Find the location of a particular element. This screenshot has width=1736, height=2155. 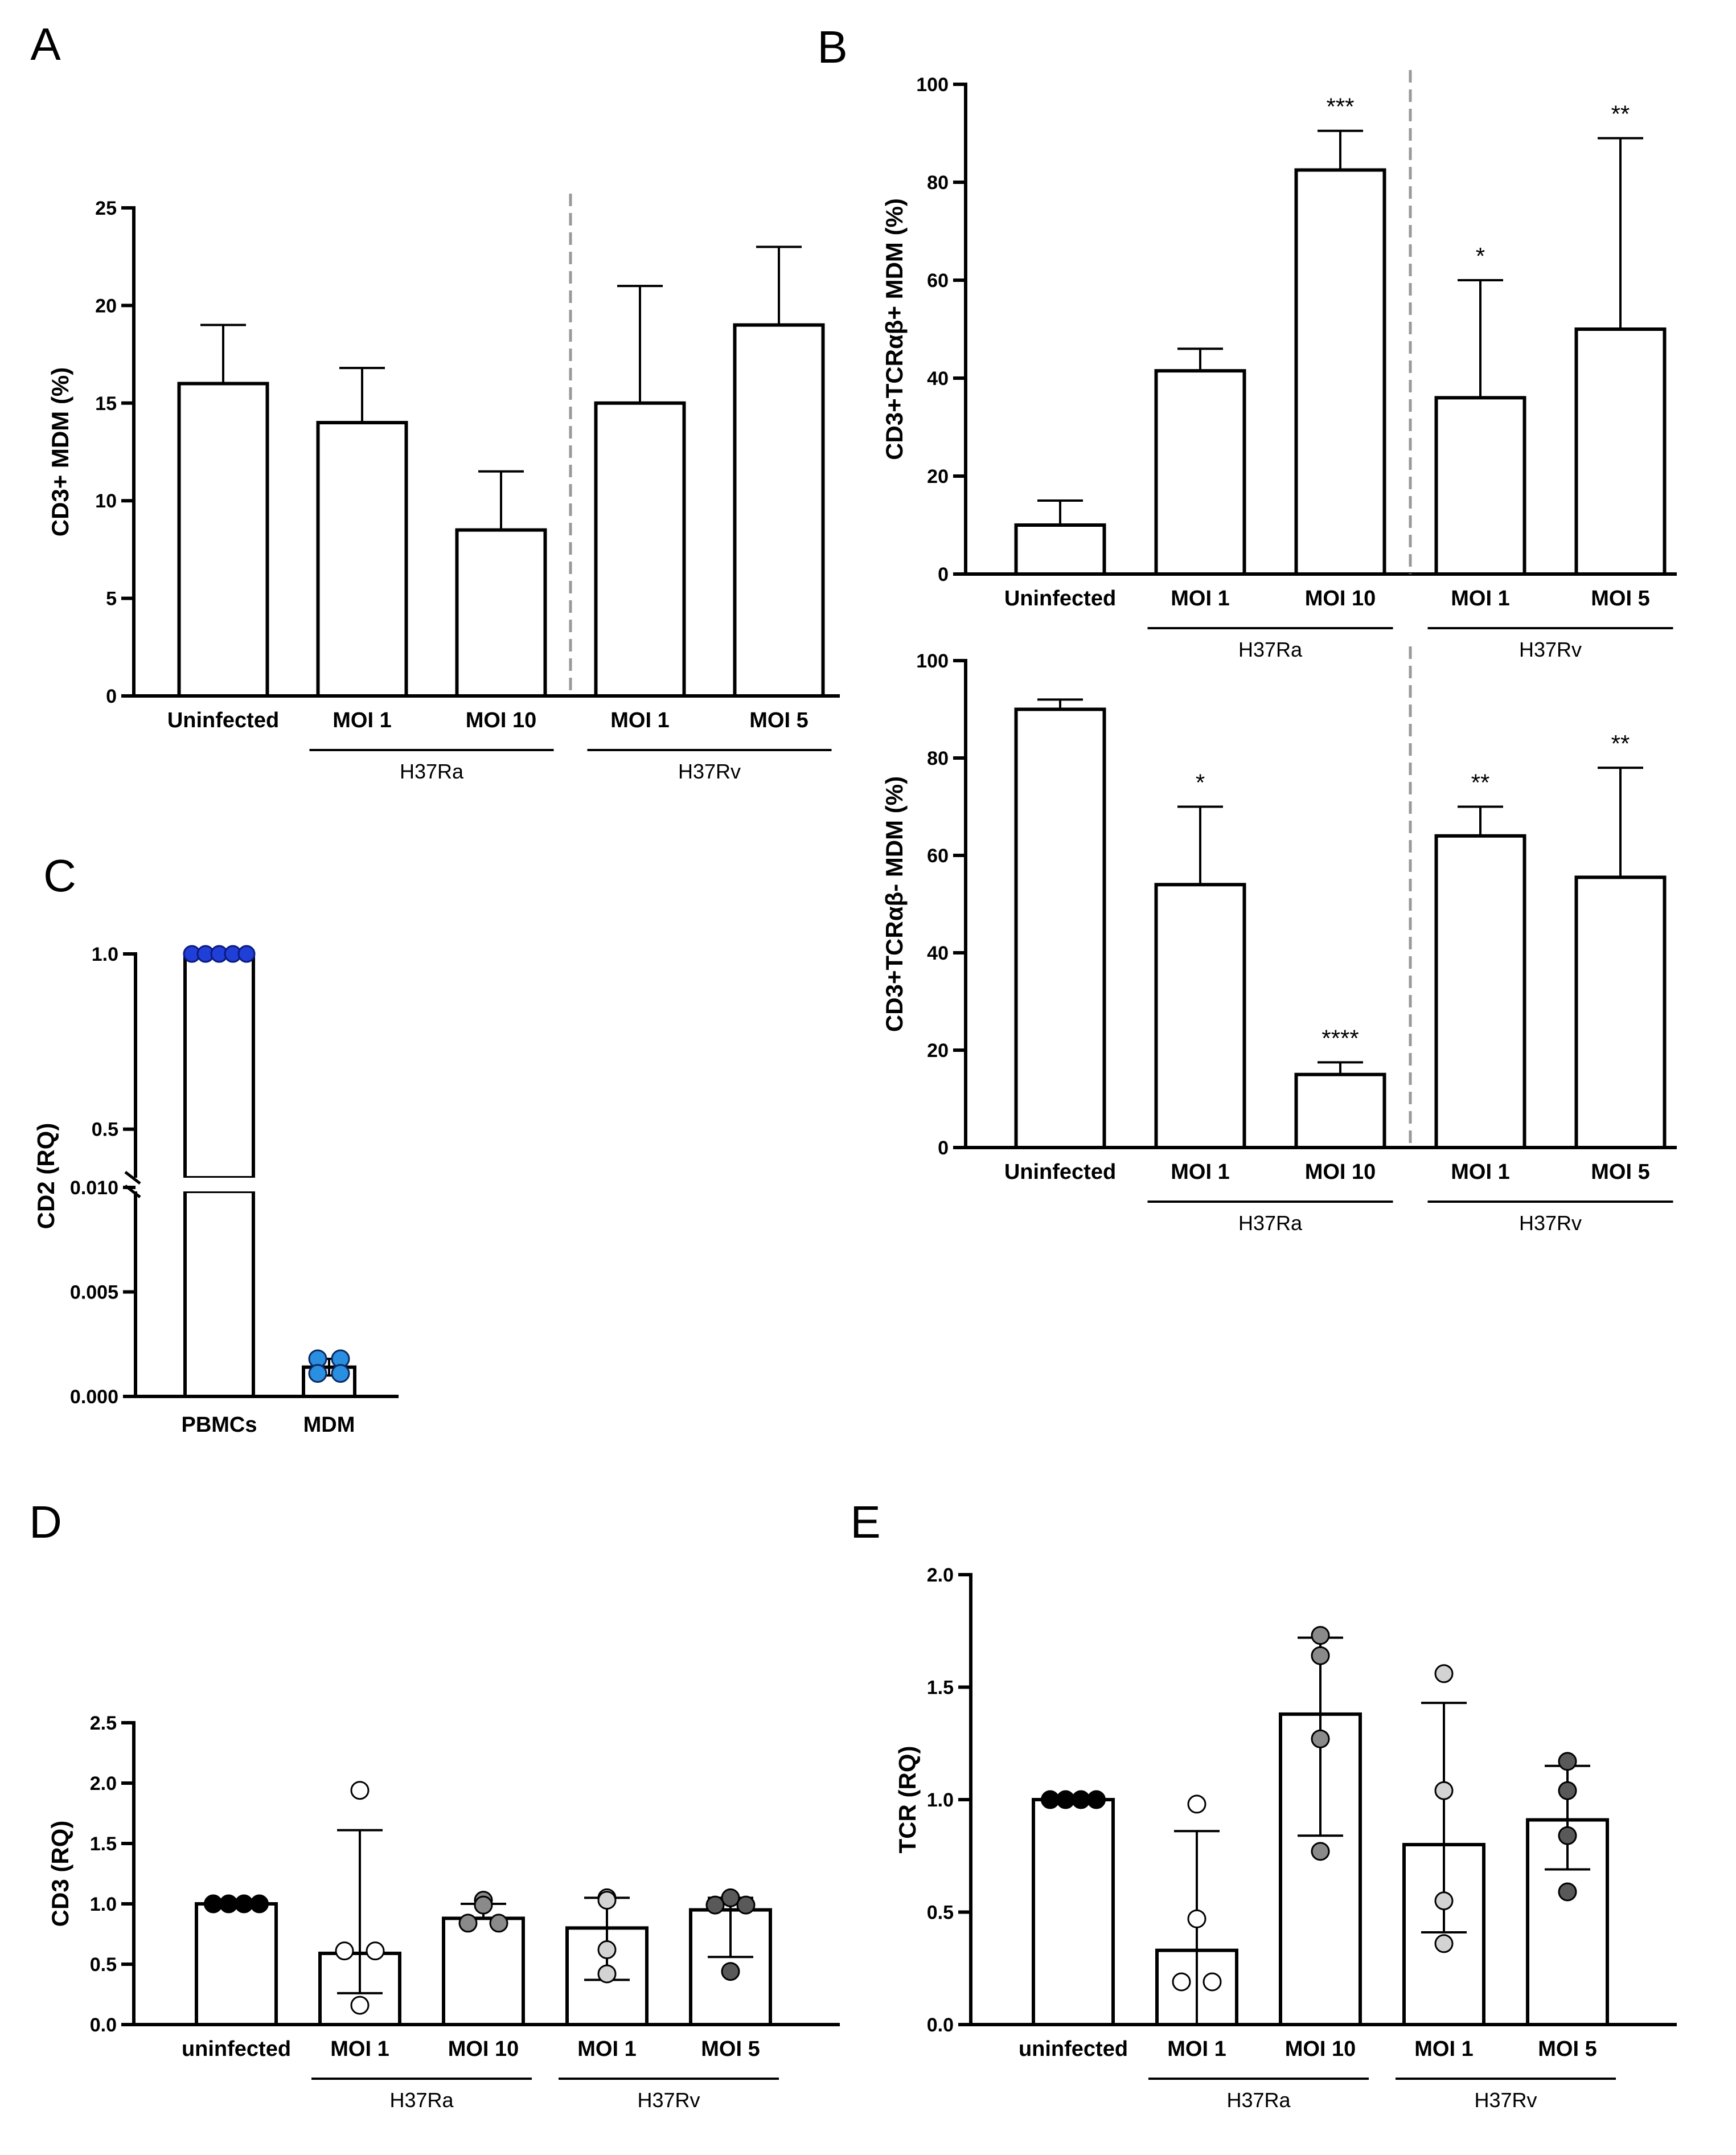

axis-break-mark is located at coordinates (132, 1178).